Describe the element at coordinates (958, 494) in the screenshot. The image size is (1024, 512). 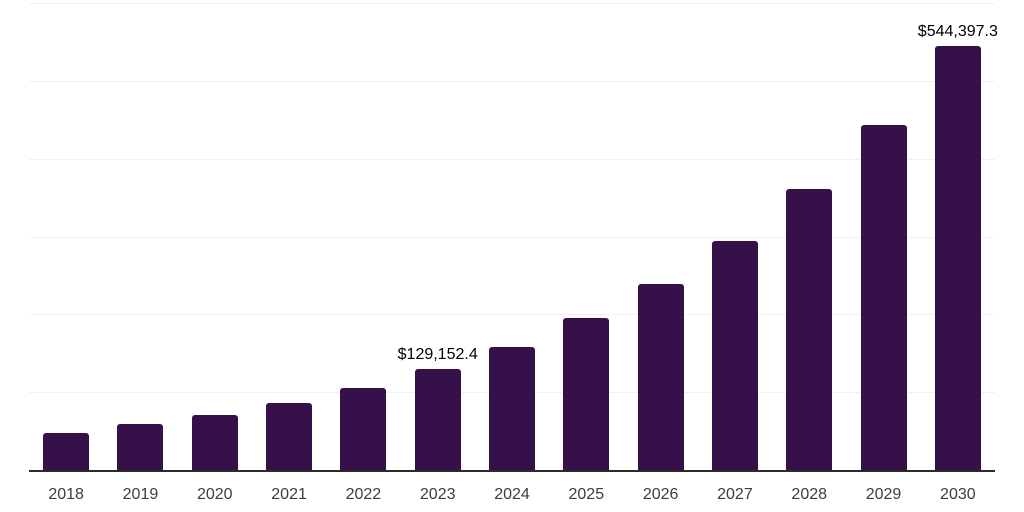
I see `x-tick-label-2030: 2030` at that location.